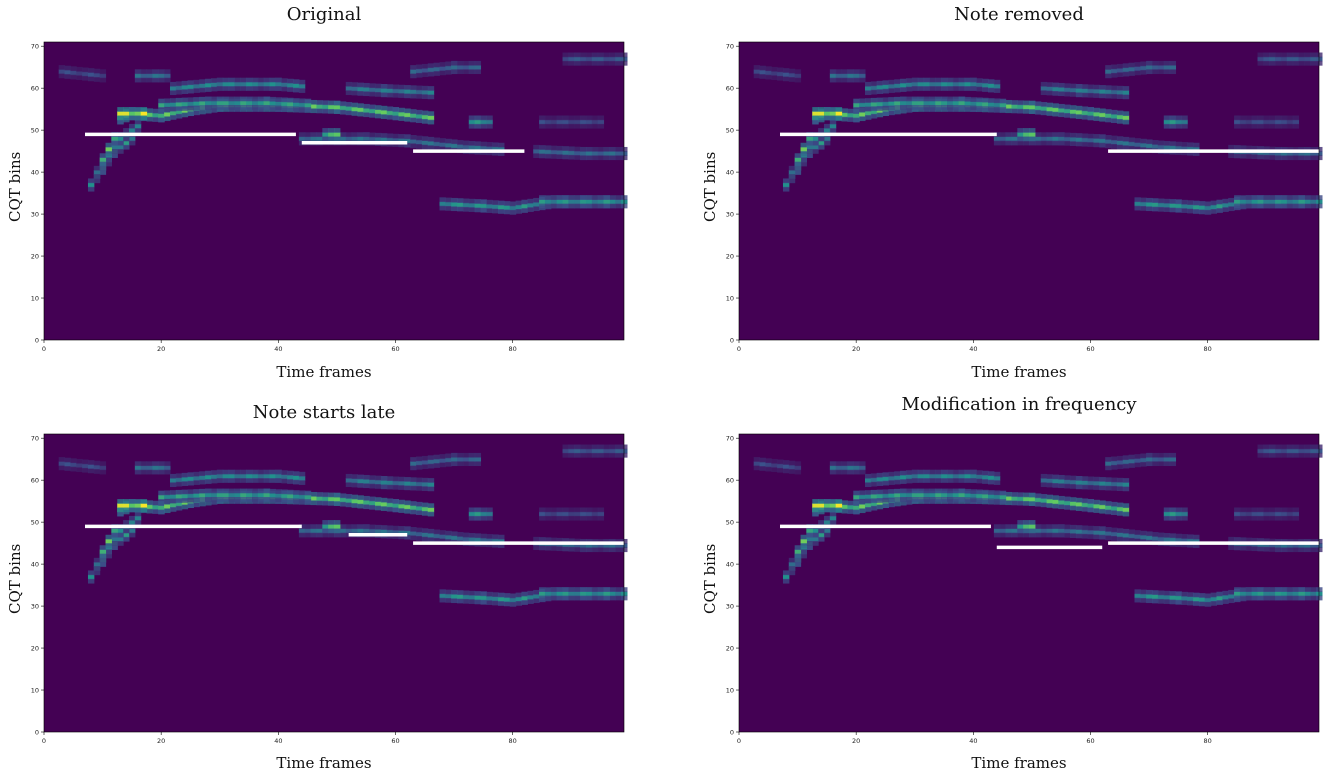  Describe the element at coordinates (35, 130) in the screenshot. I see `y-tick-label: 50` at that location.